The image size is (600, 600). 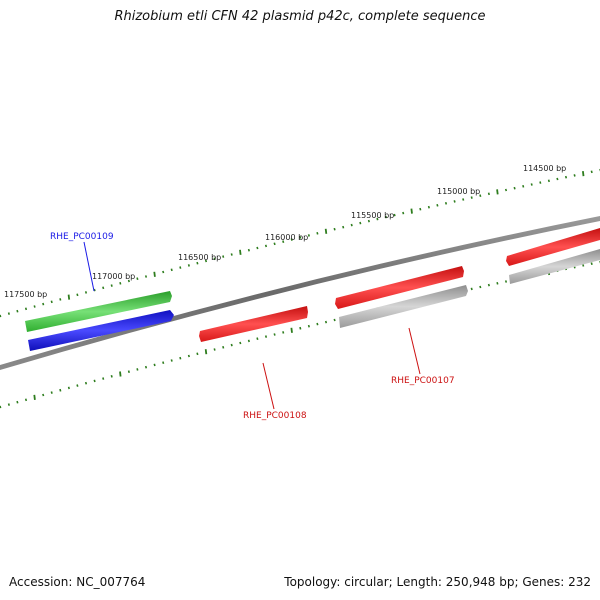 I want to click on scale-label-115500: 115500 bp, so click(x=372, y=215).